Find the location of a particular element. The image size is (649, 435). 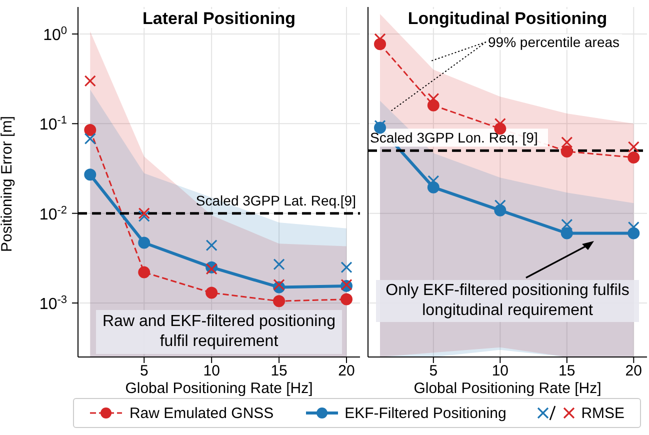

legend-label: EKF-Filtered Positioning is located at coordinates (425, 413).